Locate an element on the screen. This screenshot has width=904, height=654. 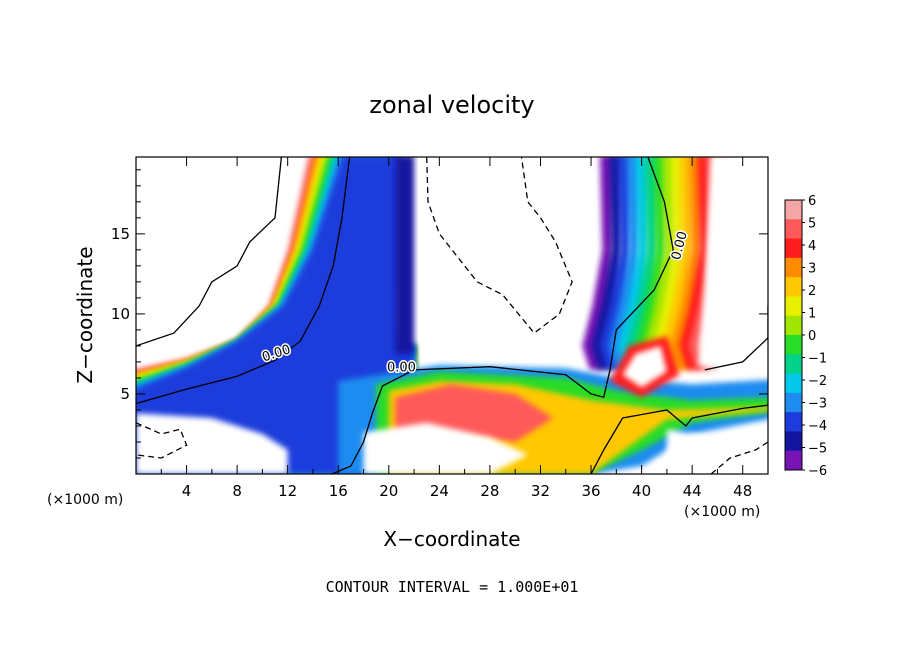
contour-interval-footer: CONTOUR INTERVAL = 1.000E+01 is located at coordinates (452, 587).